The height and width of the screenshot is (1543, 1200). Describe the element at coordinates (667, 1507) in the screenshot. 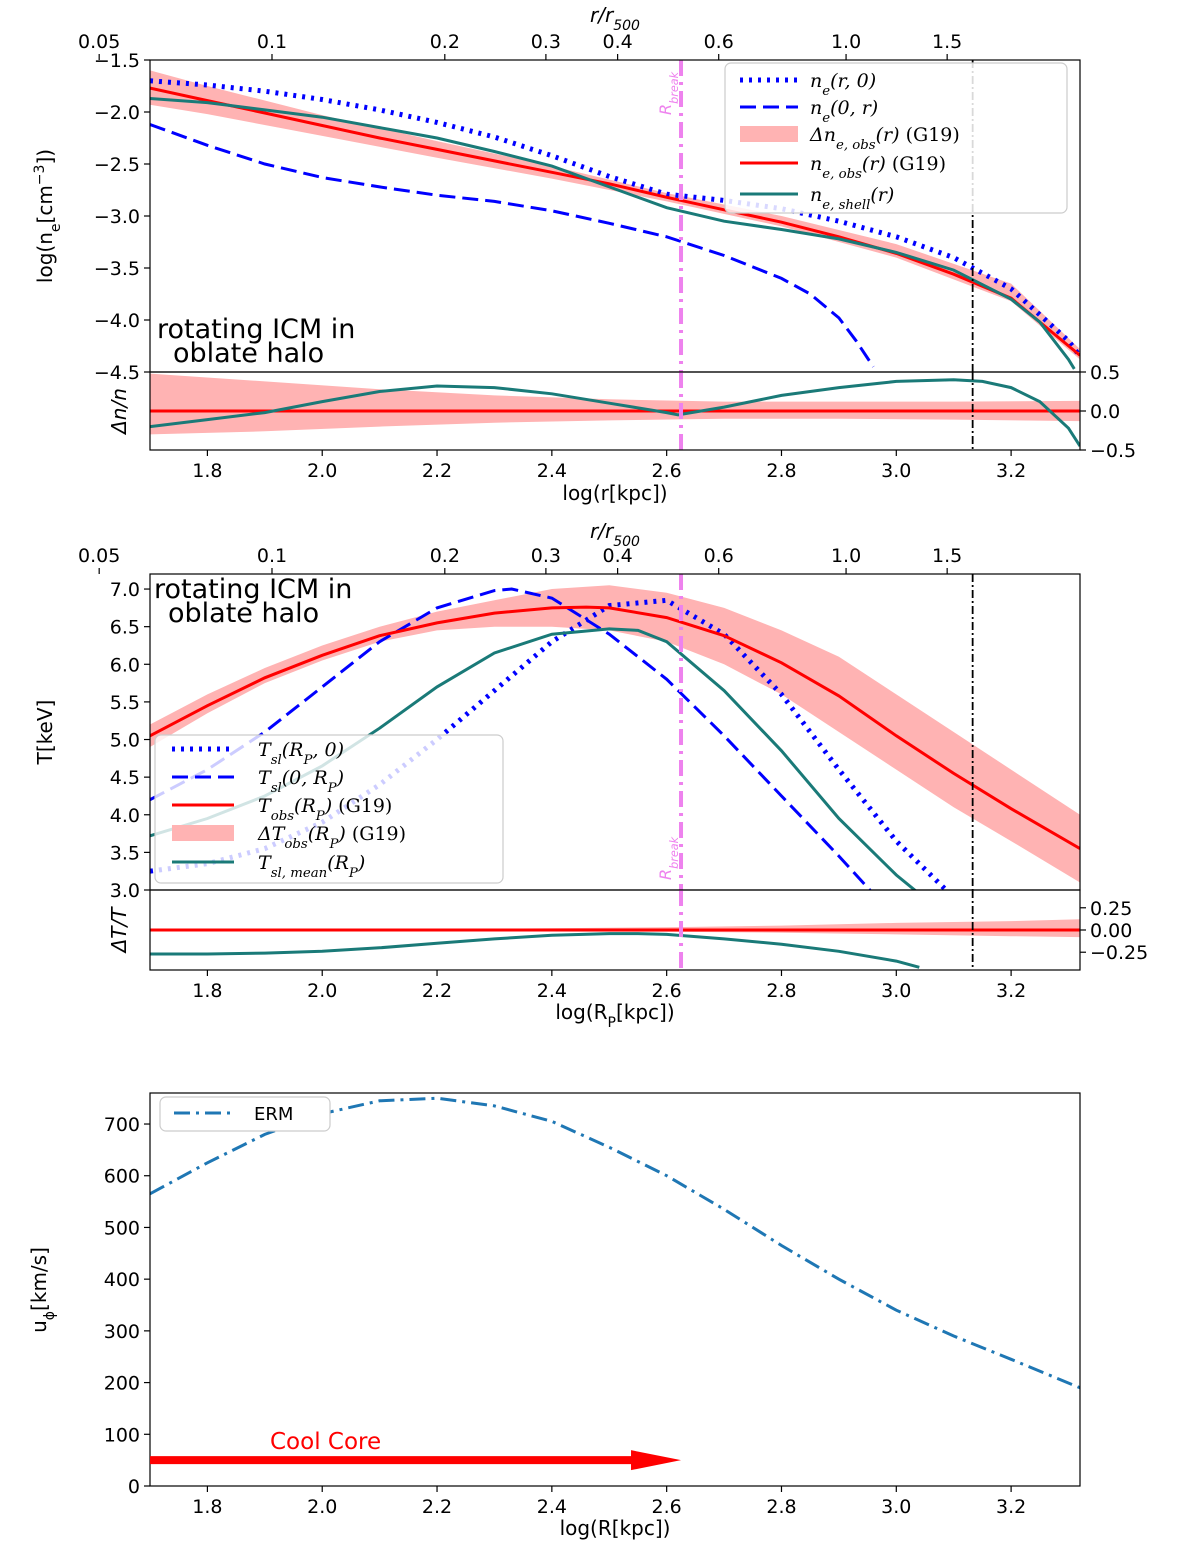

I see `vel-x-tick-label-4: 2.6` at that location.